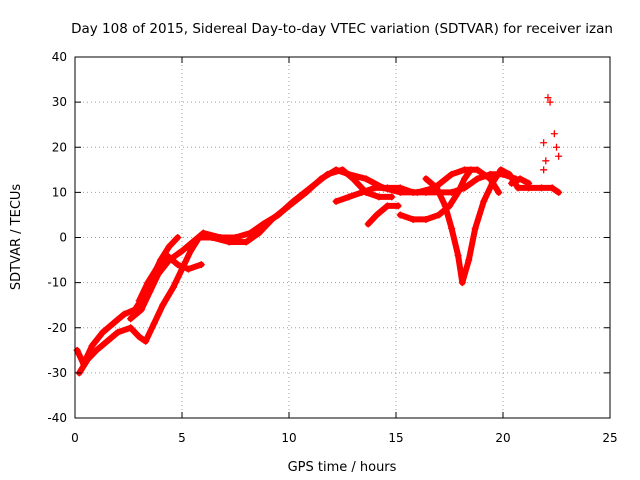 The width and height of the screenshot is (640, 480). I want to click on series-line, so click(383, 214).